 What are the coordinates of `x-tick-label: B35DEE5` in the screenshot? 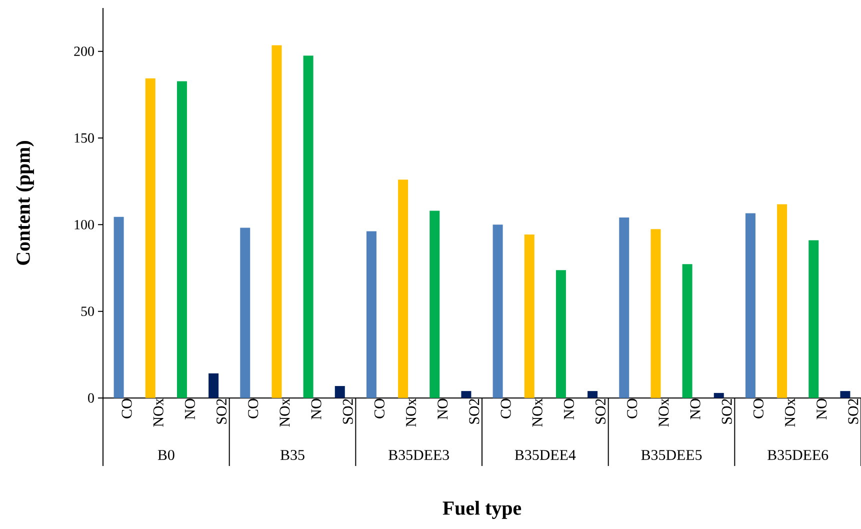 It's located at (671, 455).